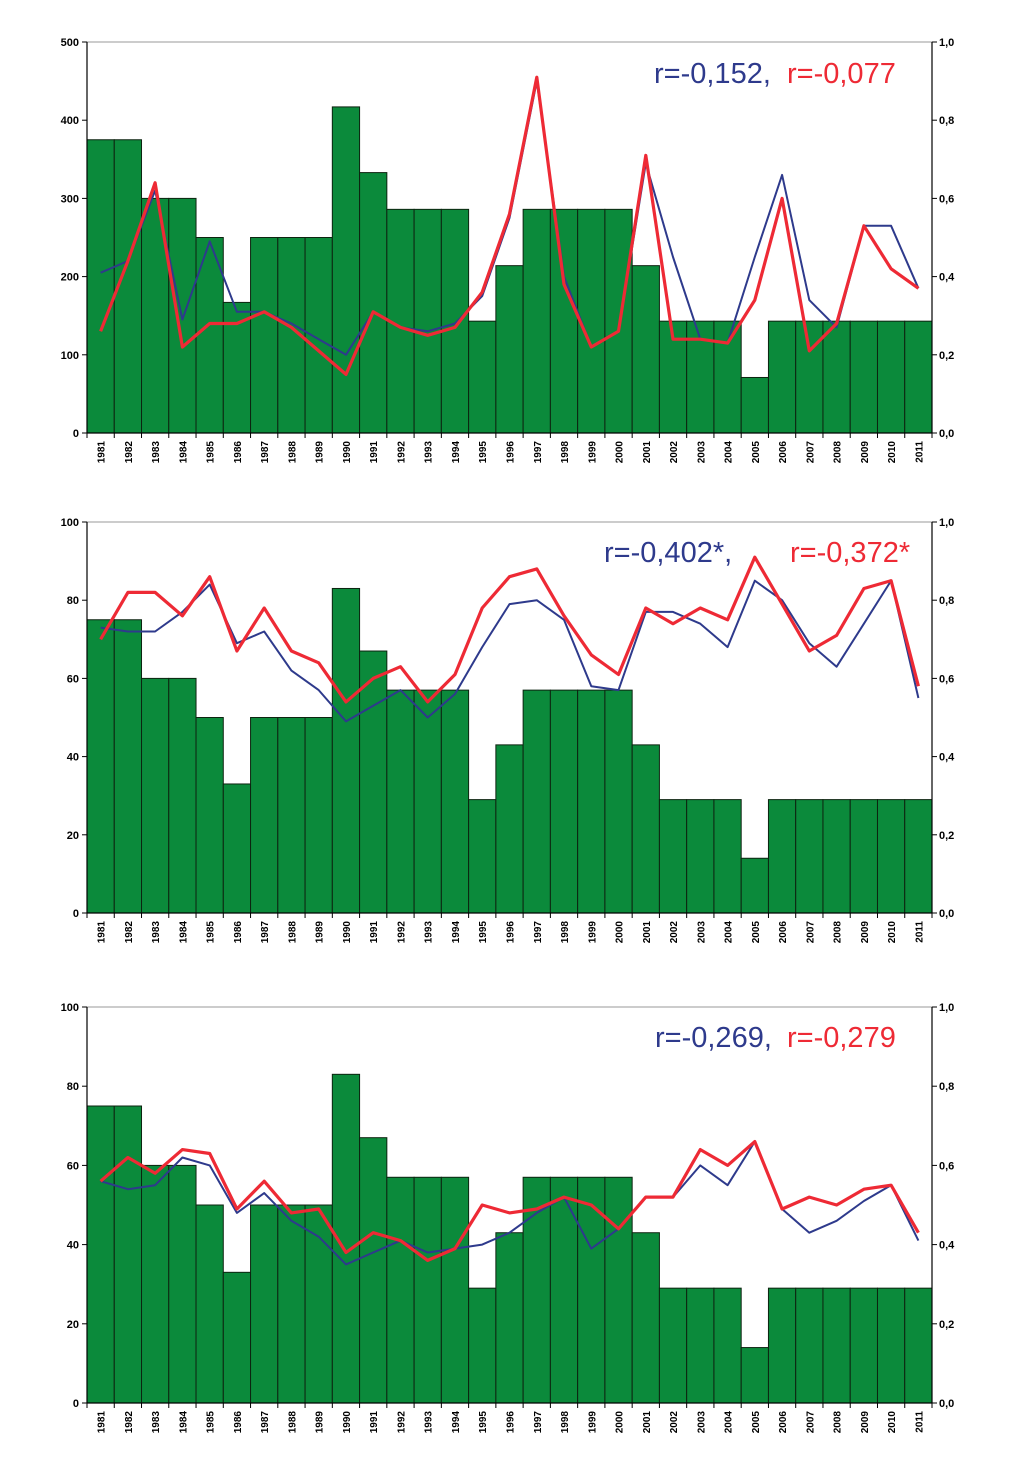 The height and width of the screenshot is (1474, 1024). I want to click on year-label-1999: 1999, so click(592, 452).